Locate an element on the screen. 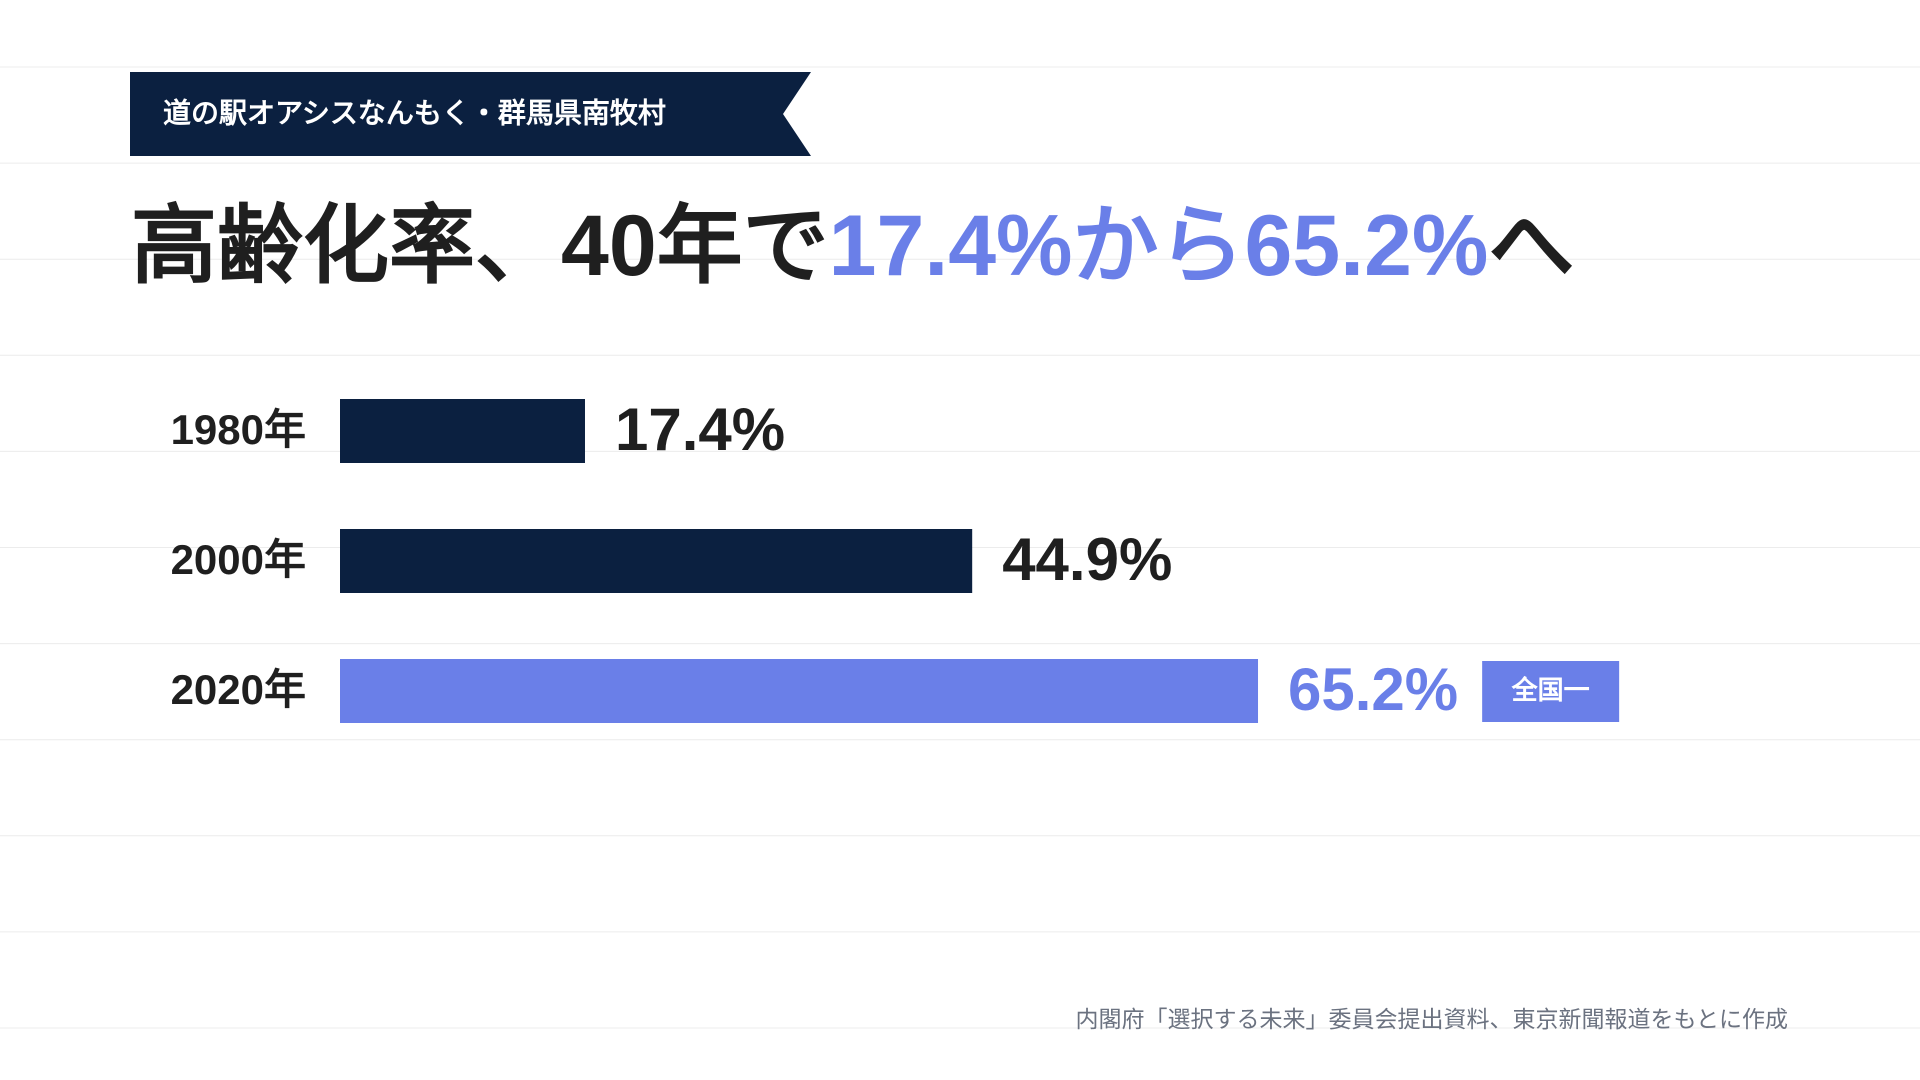 The width and height of the screenshot is (1920, 1080). badge: 全国一 is located at coordinates (1550, 690).